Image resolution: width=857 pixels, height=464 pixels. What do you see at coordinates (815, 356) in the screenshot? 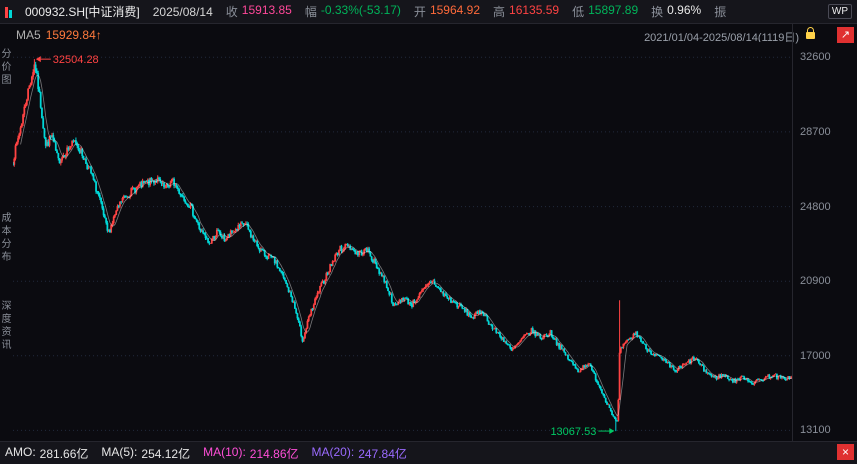
I see `y-axis-label: 17000` at bounding box center [815, 356].